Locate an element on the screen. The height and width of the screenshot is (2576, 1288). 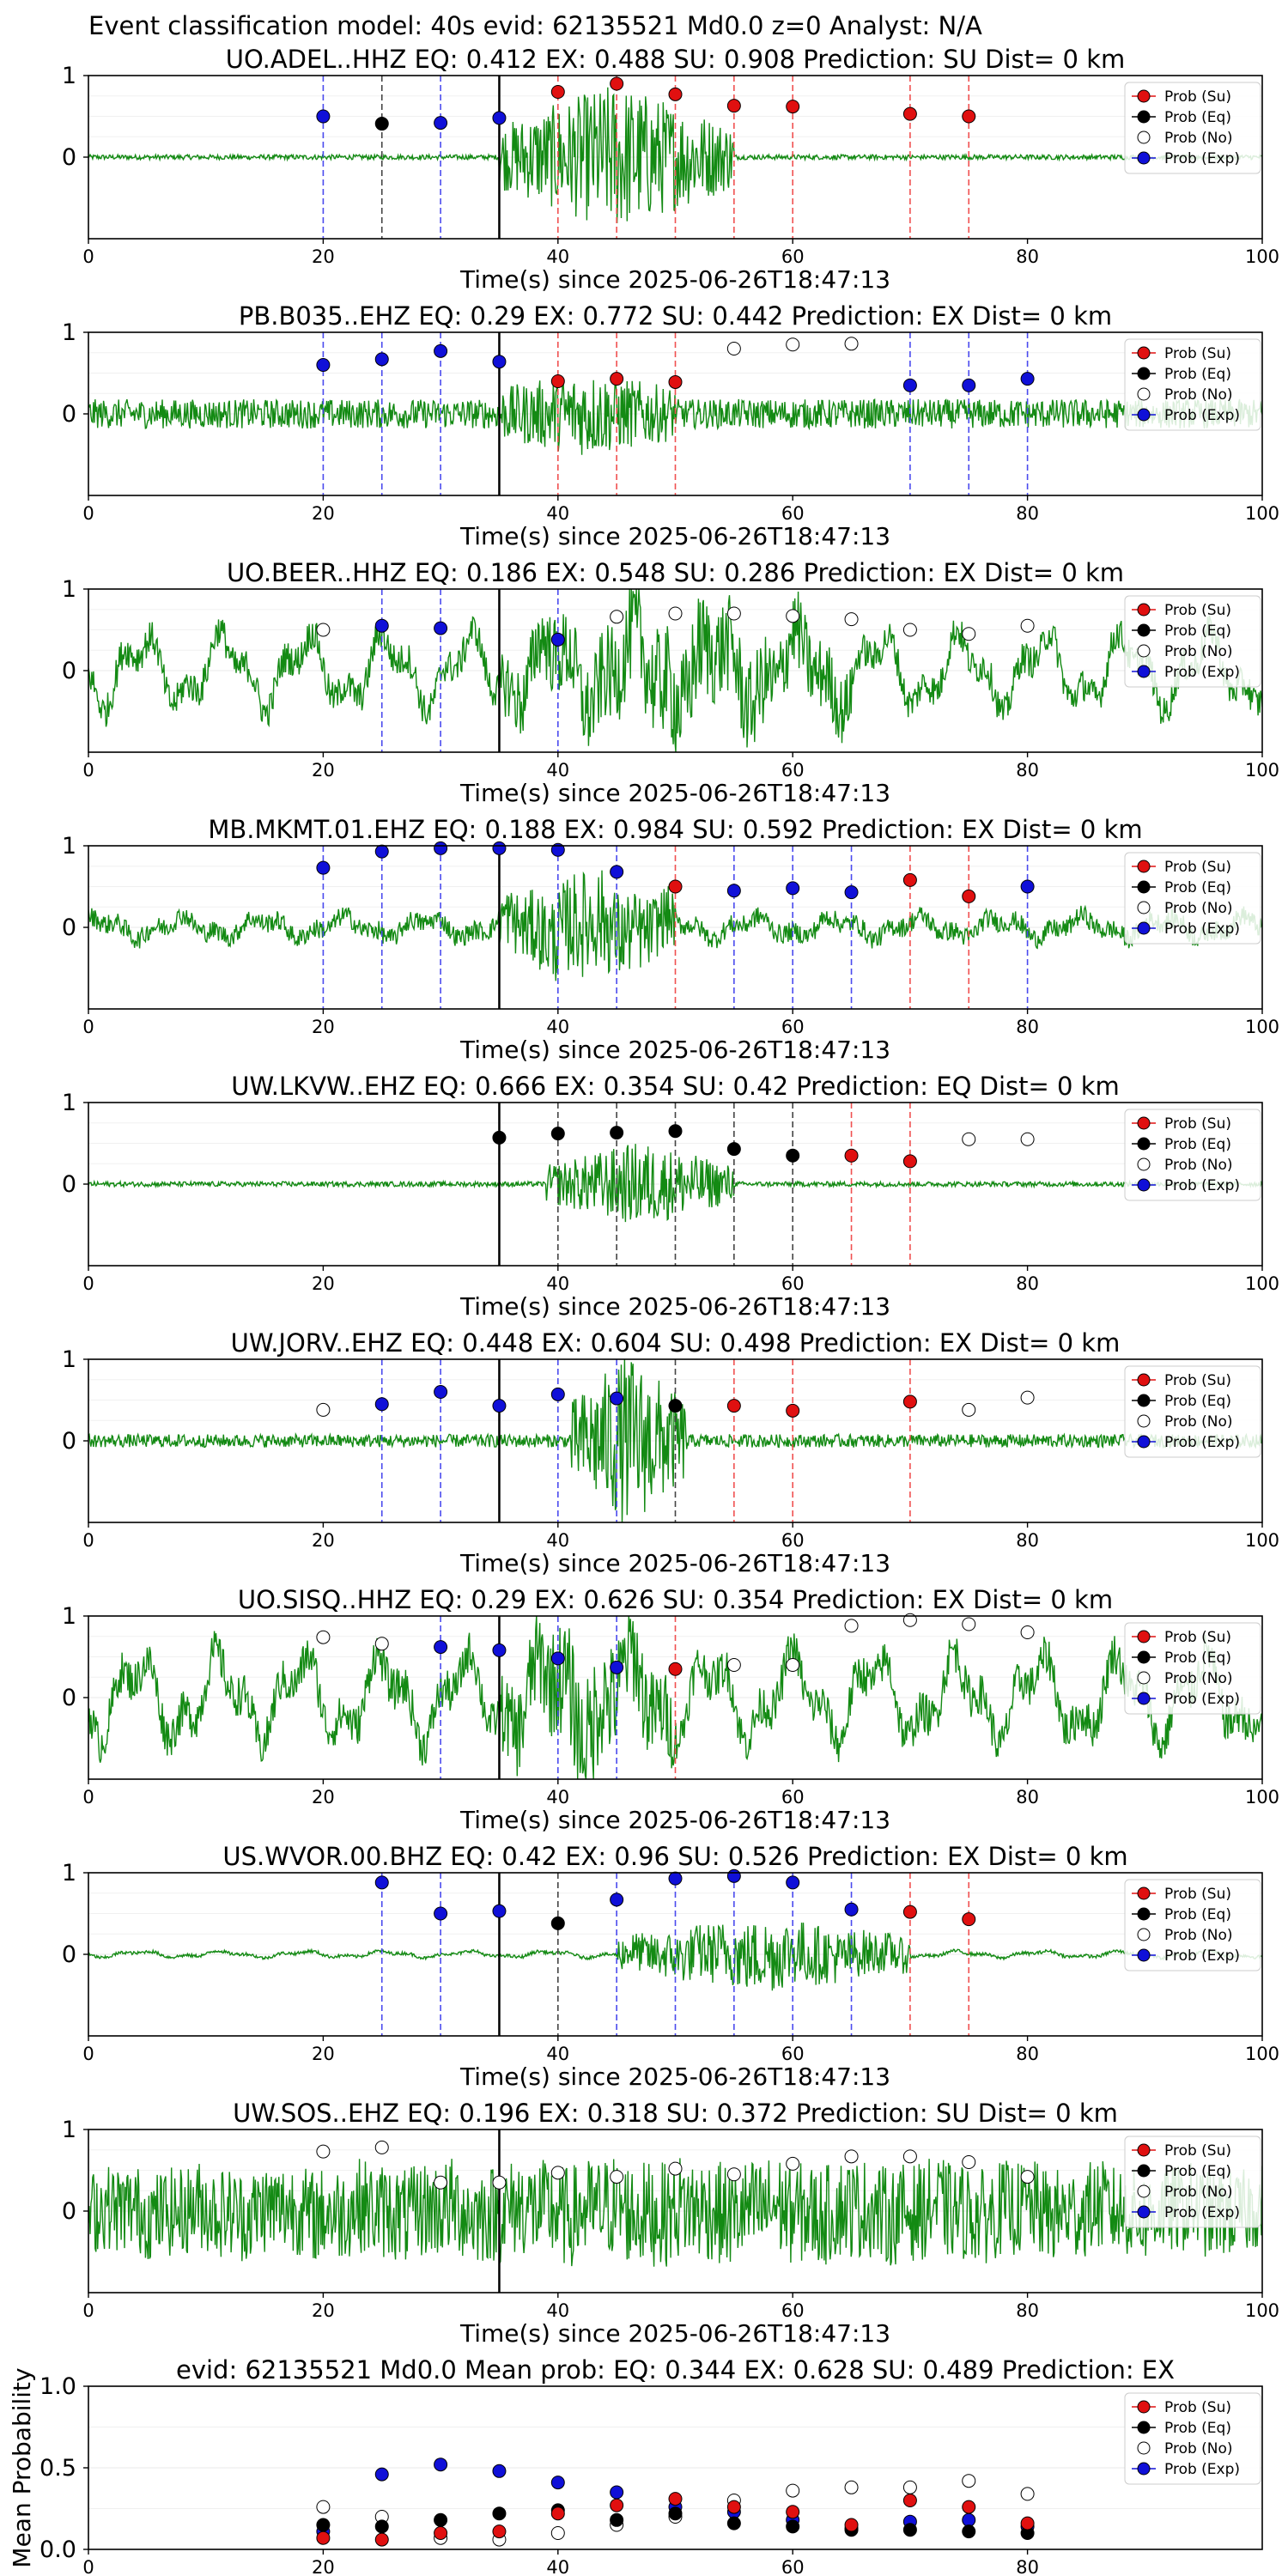
y-tick-label: 0.5 is located at coordinates (58, 2468).